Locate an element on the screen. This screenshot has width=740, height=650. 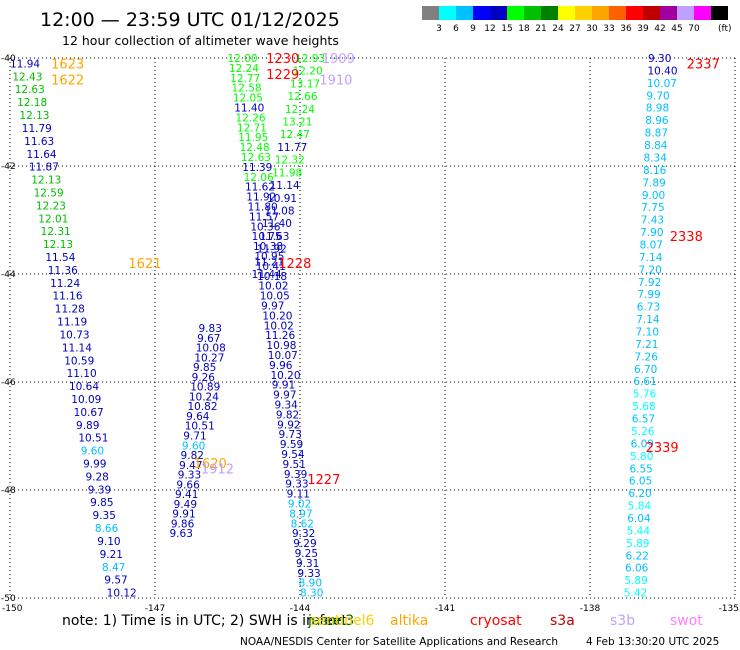
scale-label: 24 is located at coordinates (558, 29).